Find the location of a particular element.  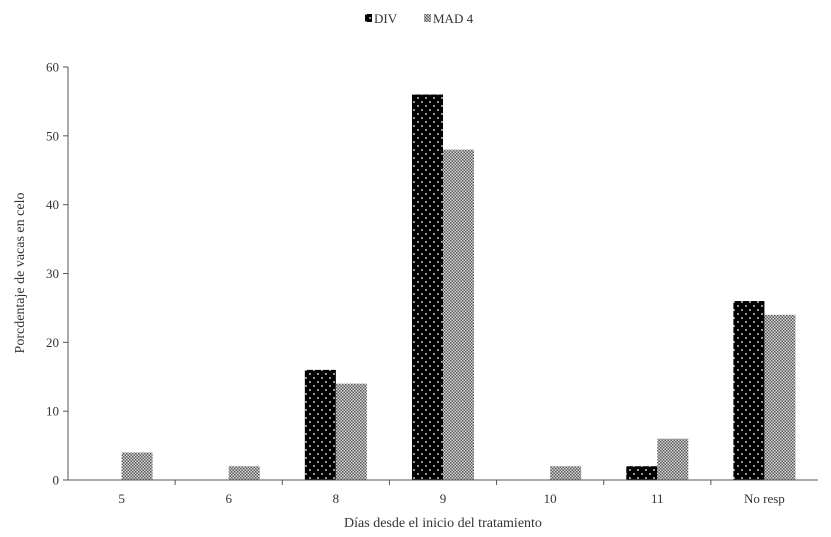

legend-swatch-div is located at coordinates (368, 18).